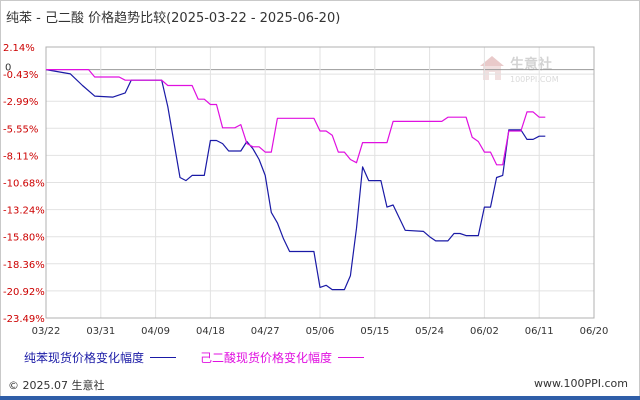  What do you see at coordinates (484, 331) in the screenshot?
I see `x-tick-label: 06/02` at bounding box center [484, 331].